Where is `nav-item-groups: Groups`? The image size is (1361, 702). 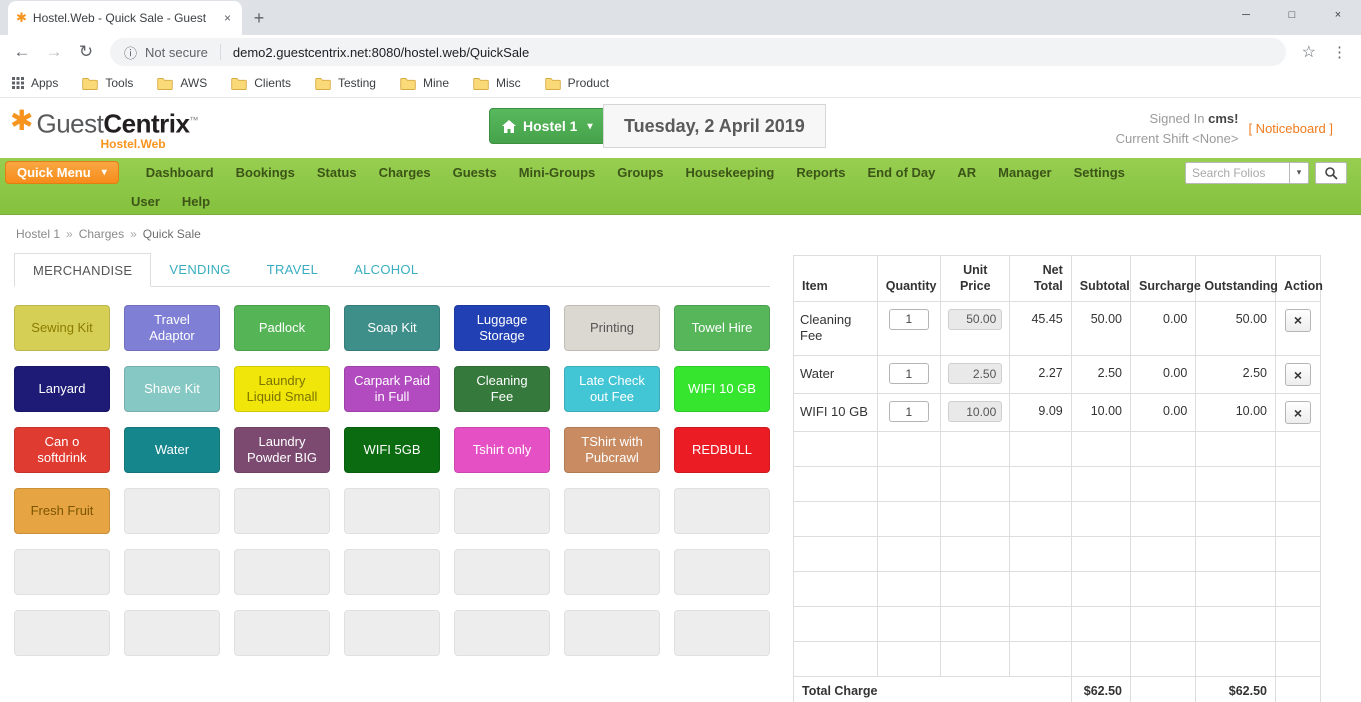
nav-item-groups: Groups is located at coordinates (640, 172).